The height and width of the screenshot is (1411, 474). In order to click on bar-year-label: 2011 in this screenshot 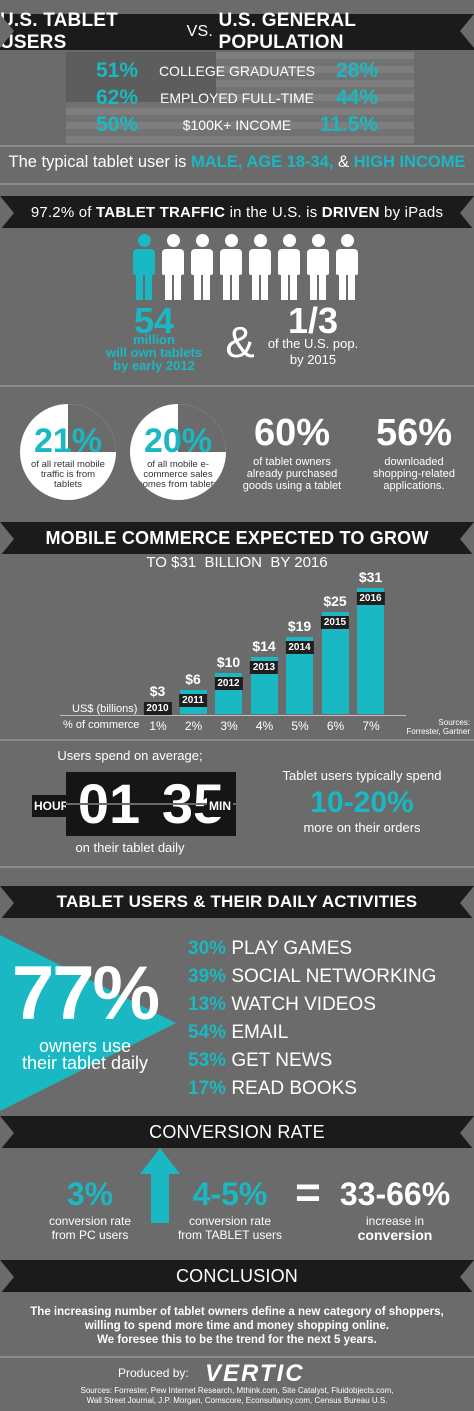, I will do `click(193, 700)`.